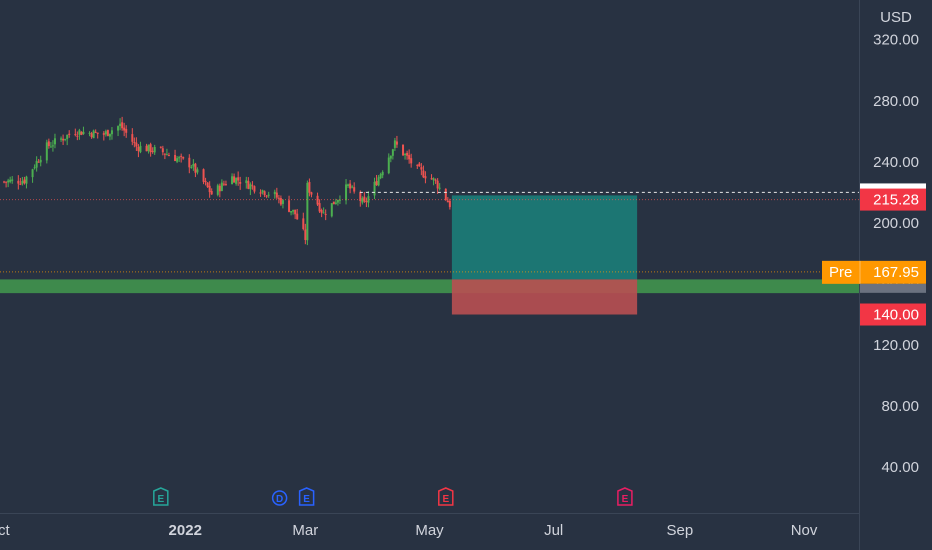 The width and height of the screenshot is (932, 550). Describe the element at coordinates (896, 40) in the screenshot. I see `price-tick-label: 320.00` at that location.